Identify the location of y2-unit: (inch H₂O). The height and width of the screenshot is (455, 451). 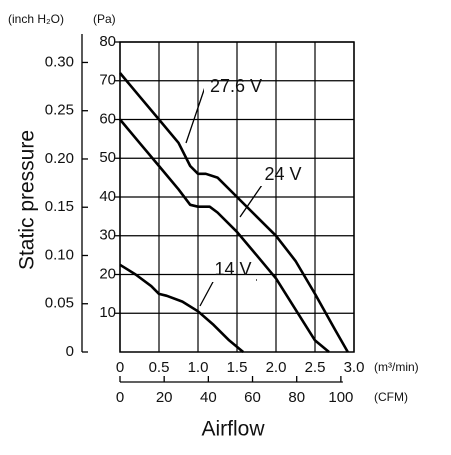
(36, 19).